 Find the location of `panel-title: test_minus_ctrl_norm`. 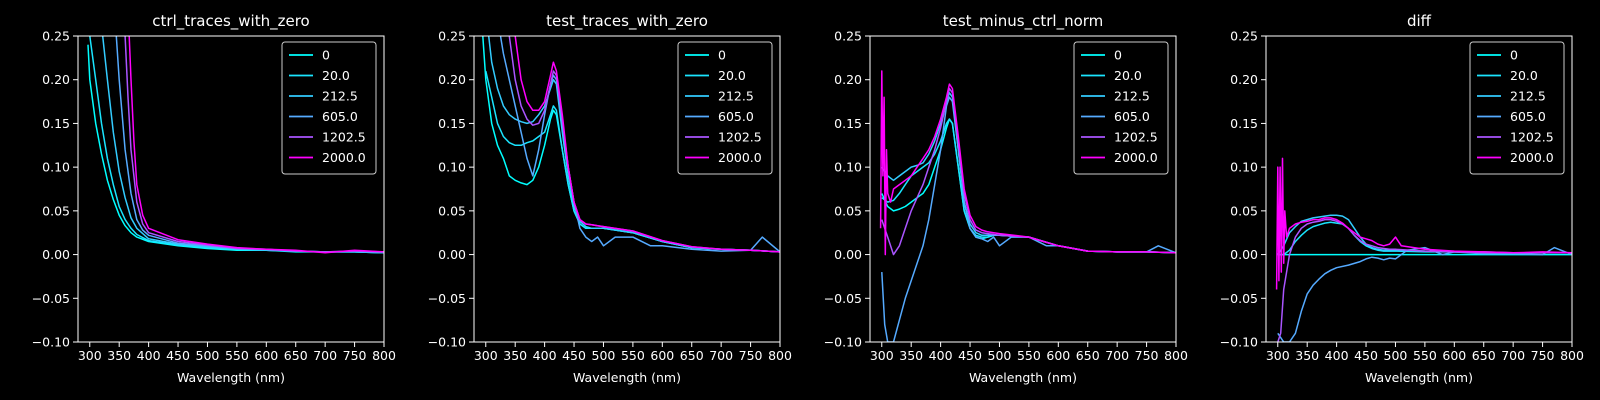

panel-title: test_minus_ctrl_norm is located at coordinates (1023, 21).